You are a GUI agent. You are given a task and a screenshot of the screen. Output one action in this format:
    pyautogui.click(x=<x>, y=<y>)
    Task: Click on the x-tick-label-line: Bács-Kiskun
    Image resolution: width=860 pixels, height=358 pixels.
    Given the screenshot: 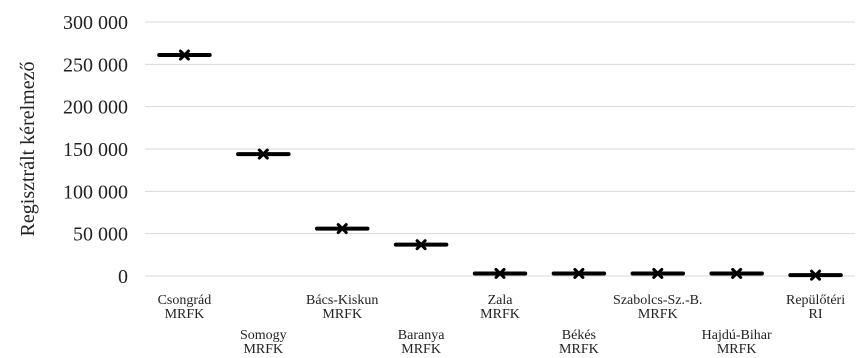 What is the action you would take?
    pyautogui.click(x=342, y=300)
    